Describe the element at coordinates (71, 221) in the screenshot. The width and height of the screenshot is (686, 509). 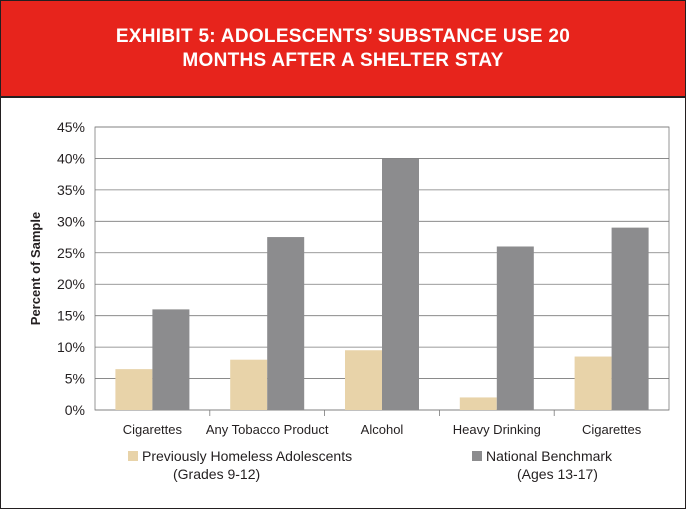
I see `y-tick-label: 30%` at that location.